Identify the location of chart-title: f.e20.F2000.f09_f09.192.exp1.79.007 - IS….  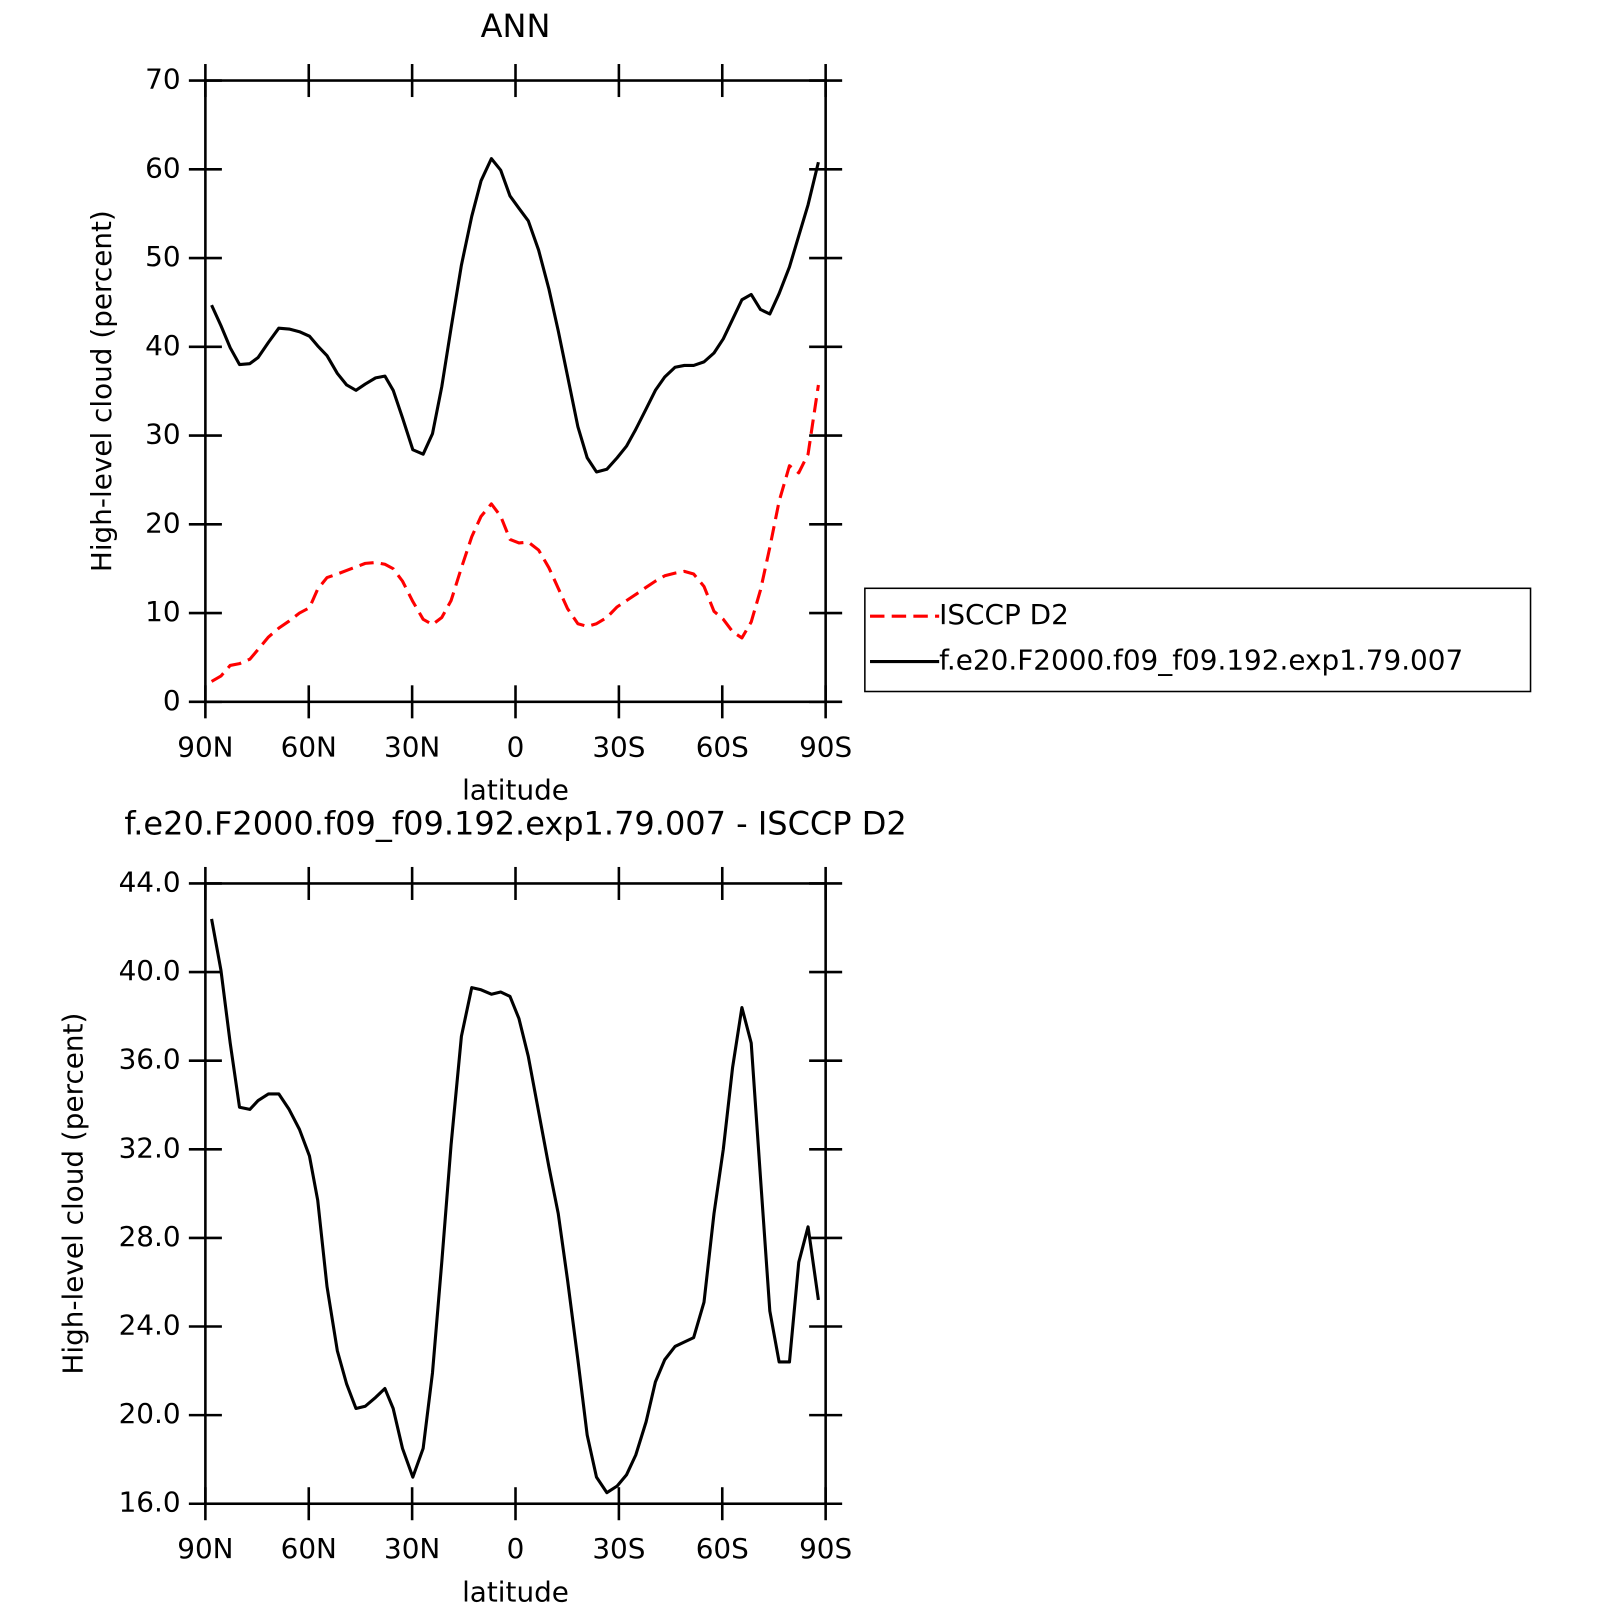
(515, 824).